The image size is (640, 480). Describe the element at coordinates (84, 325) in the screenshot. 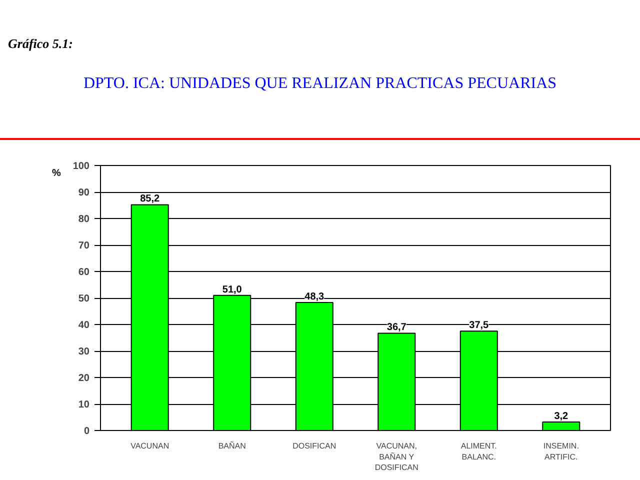

I see `y-tick-label: 40` at that location.